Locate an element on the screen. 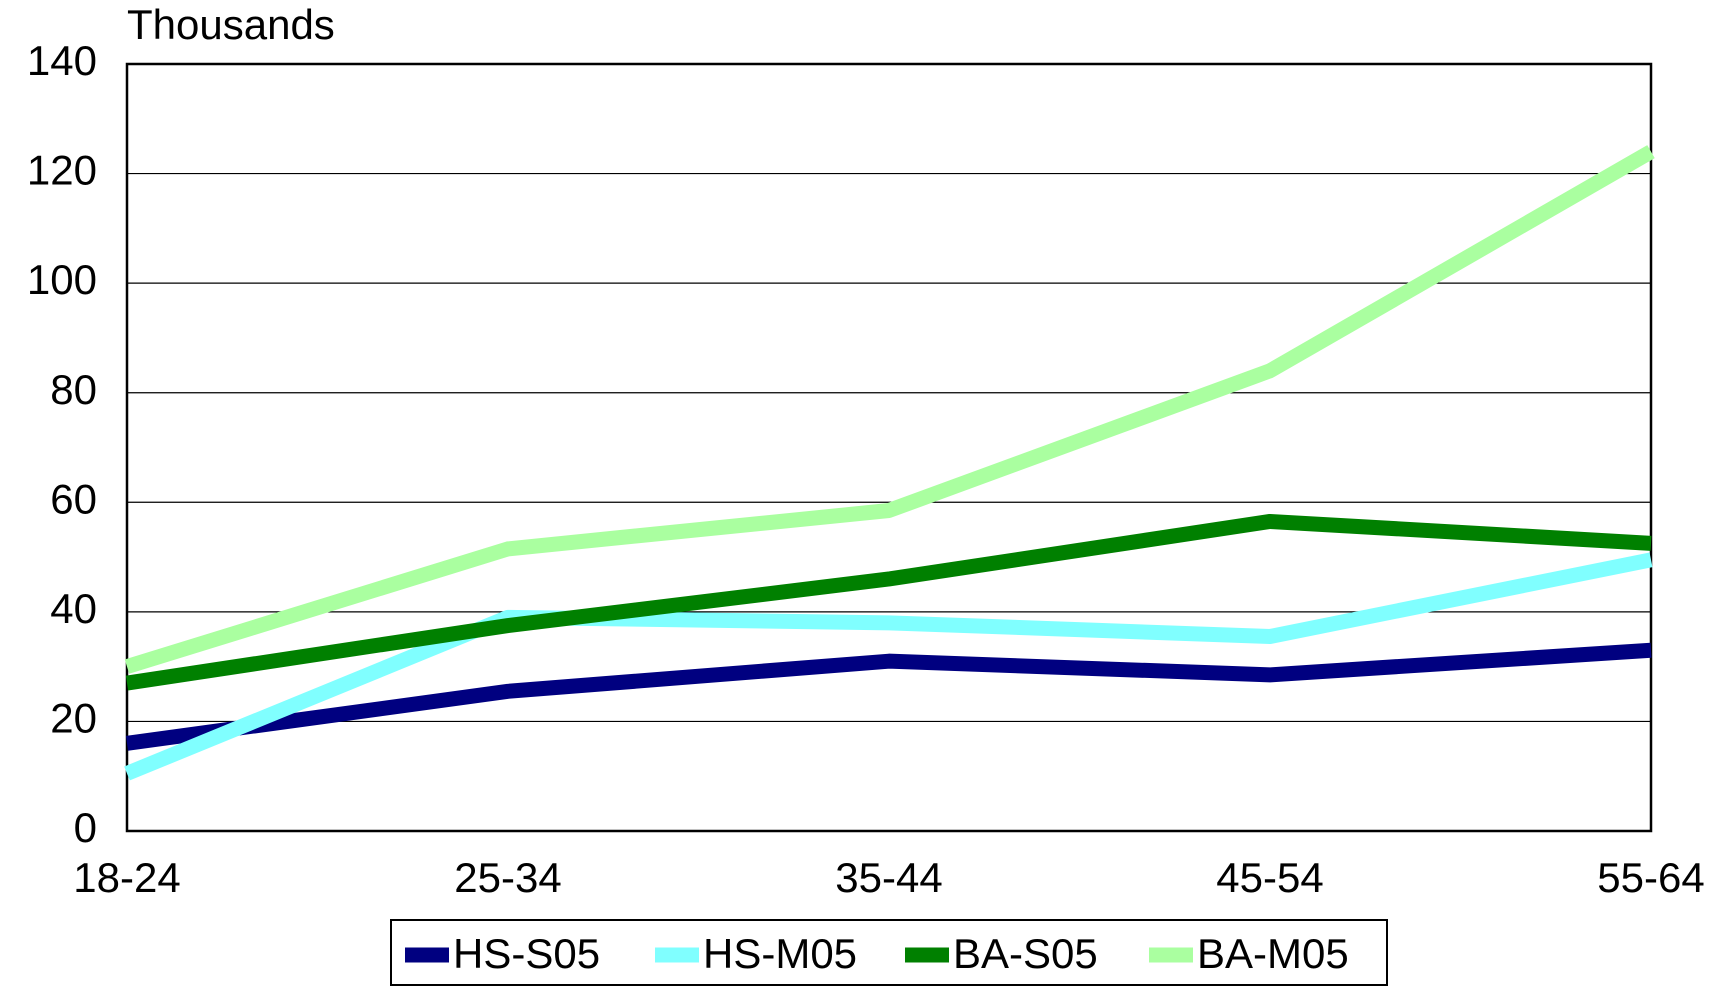  y-tick-label: 120 is located at coordinates (62, 170).